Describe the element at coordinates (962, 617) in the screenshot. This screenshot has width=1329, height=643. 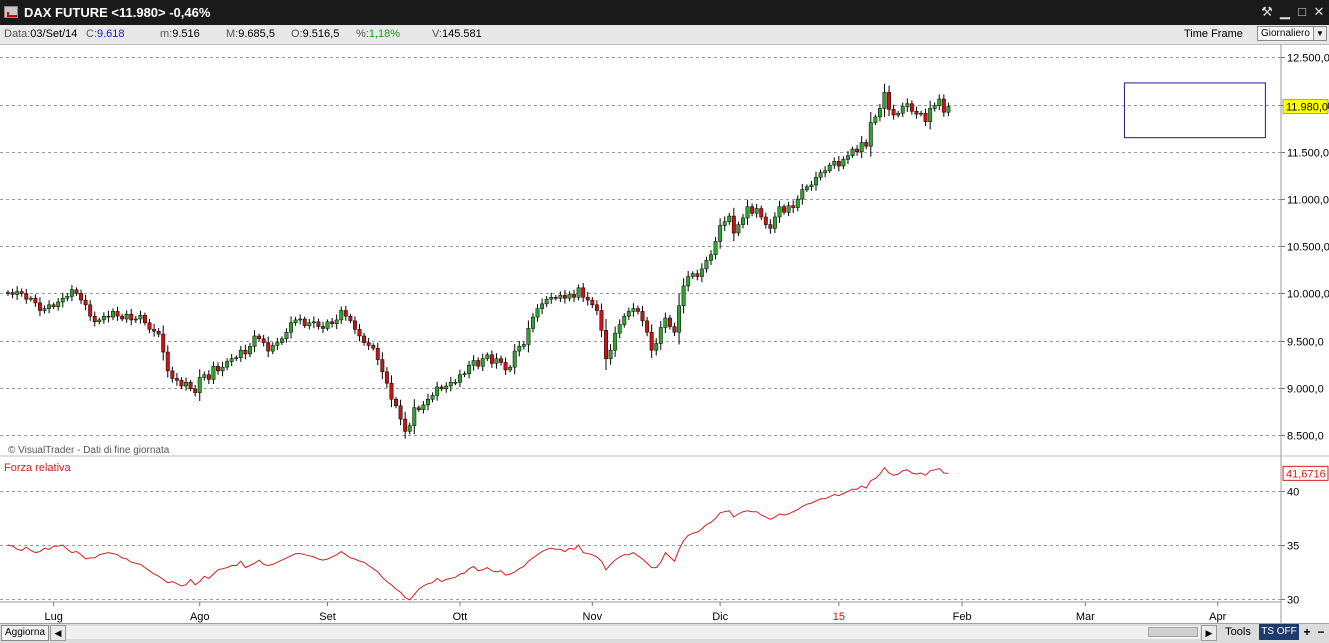
I see `time-tick-label: Feb` at that location.